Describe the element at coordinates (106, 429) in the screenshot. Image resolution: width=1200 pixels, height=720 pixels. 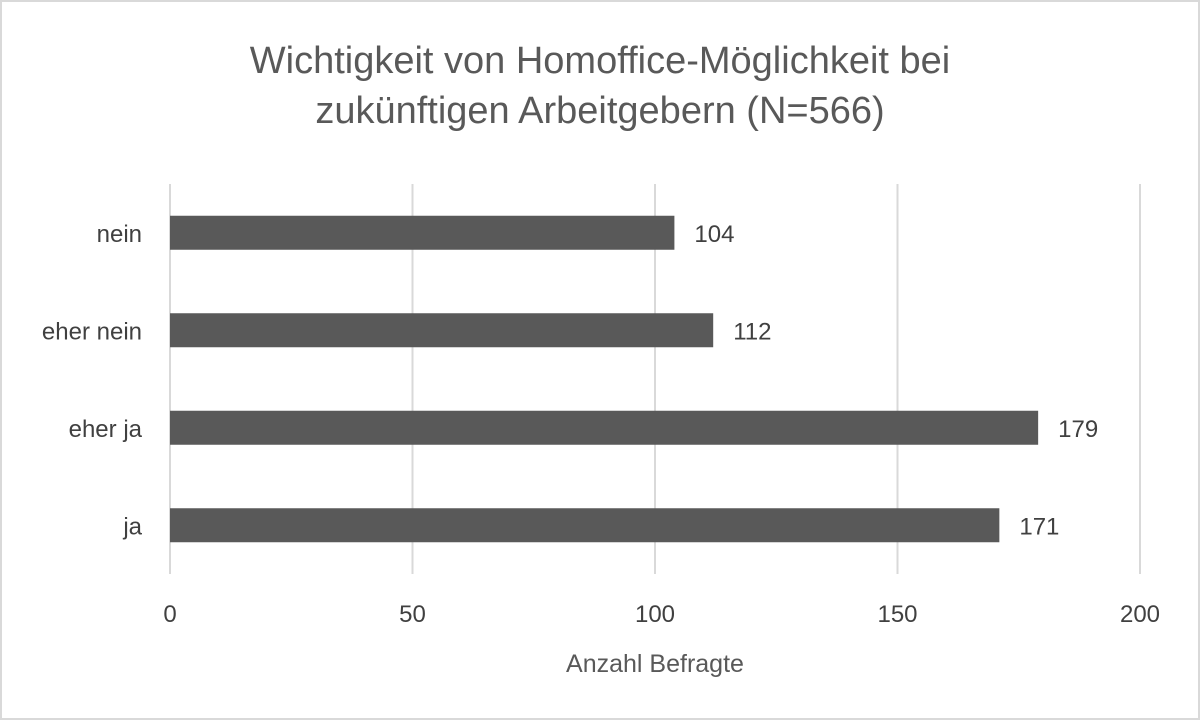
I see `category-label: eher ja` at that location.